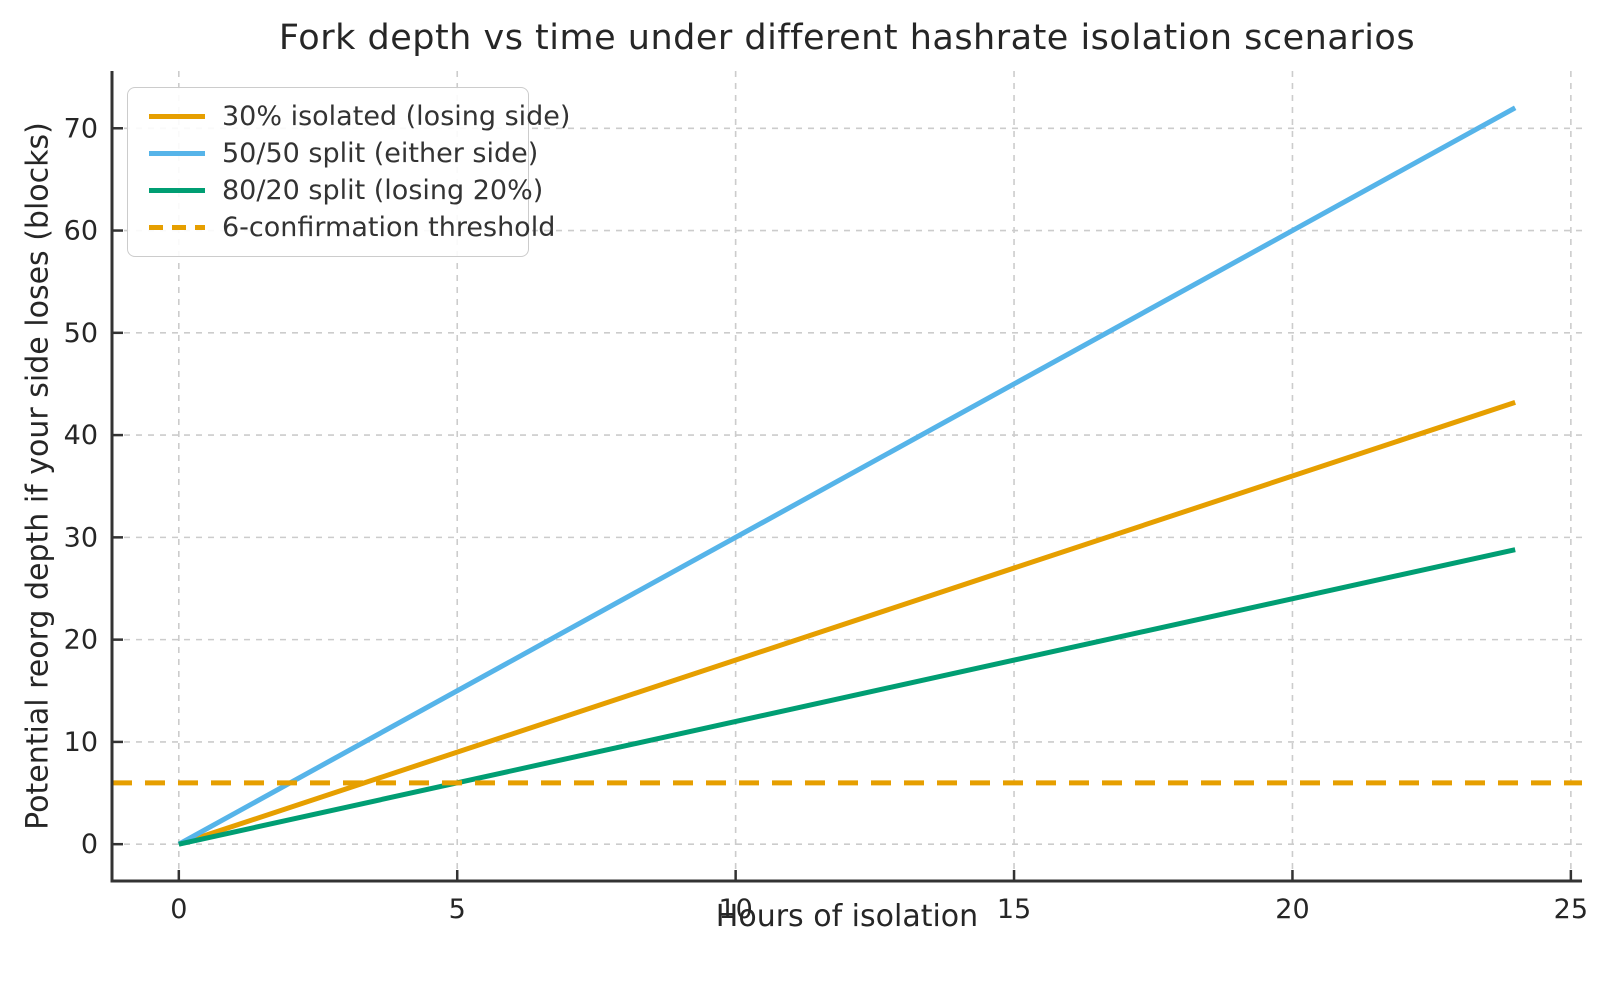 The width and height of the screenshot is (1620, 990). What do you see at coordinates (81, 128) in the screenshot?
I see `y-tick-label: 70` at bounding box center [81, 128].